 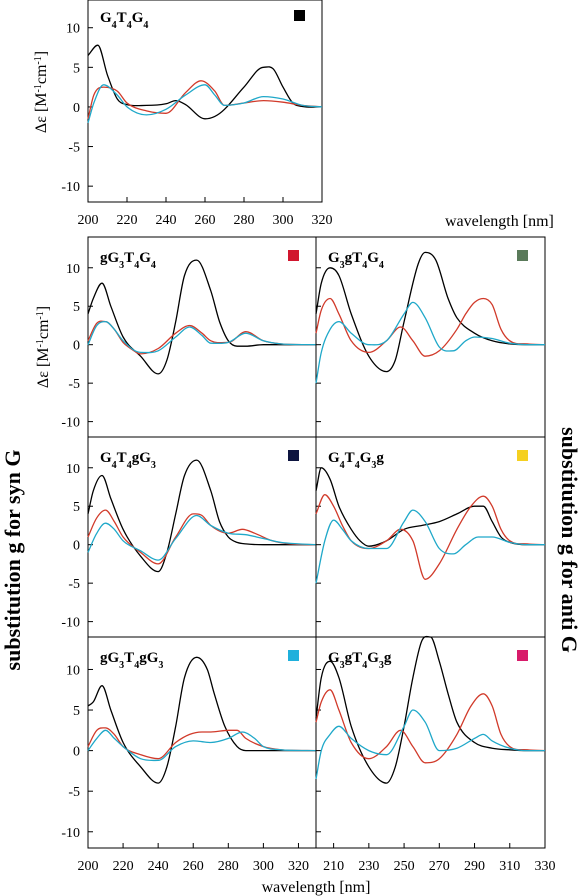 What do you see at coordinates (205, 220) in the screenshot?
I see `x-tick-label: 260` at bounding box center [205, 220].